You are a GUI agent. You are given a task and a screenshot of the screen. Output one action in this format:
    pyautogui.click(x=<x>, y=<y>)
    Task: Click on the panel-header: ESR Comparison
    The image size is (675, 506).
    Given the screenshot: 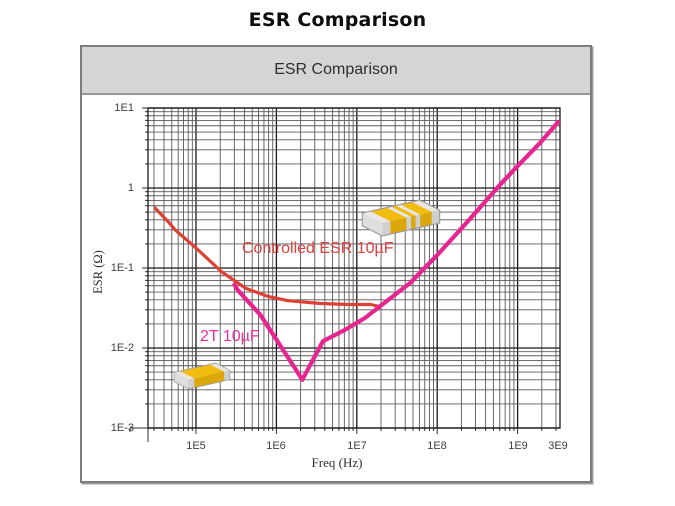 What is the action you would take?
    pyautogui.click(x=336, y=71)
    